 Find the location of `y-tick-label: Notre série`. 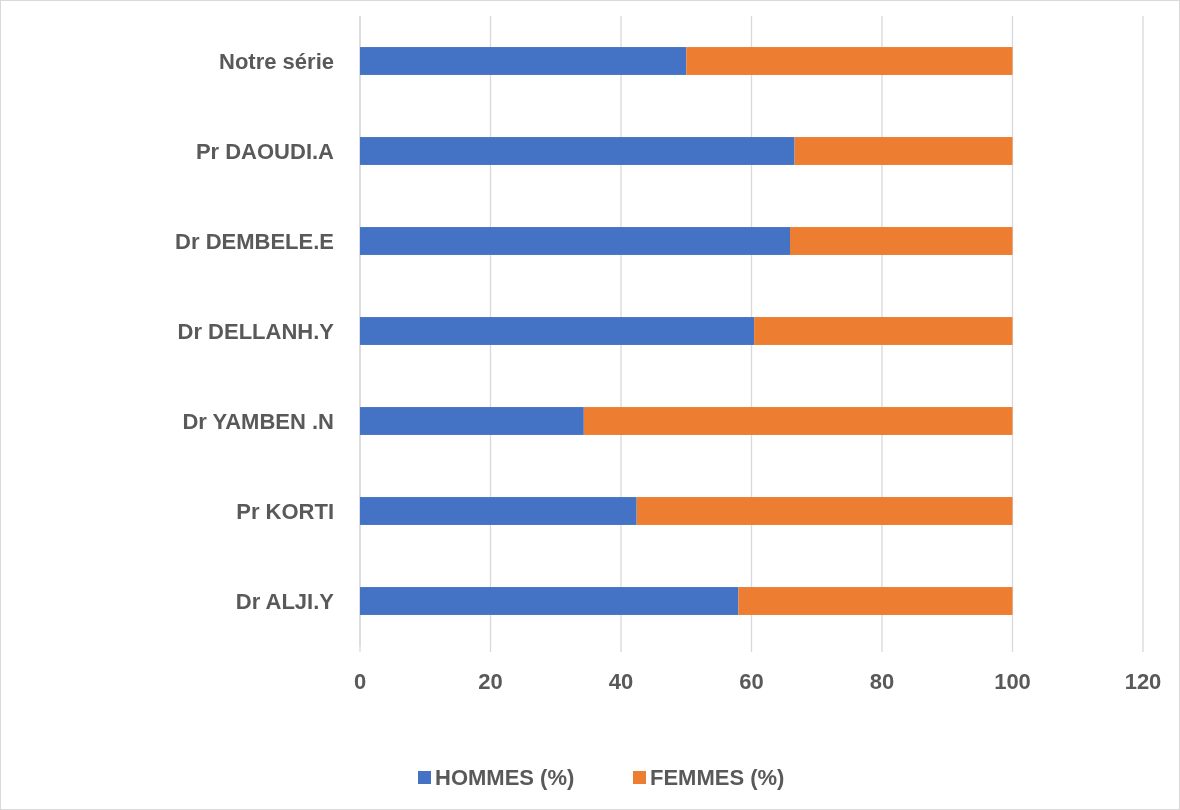

y-tick-label: Notre série is located at coordinates (276, 61).